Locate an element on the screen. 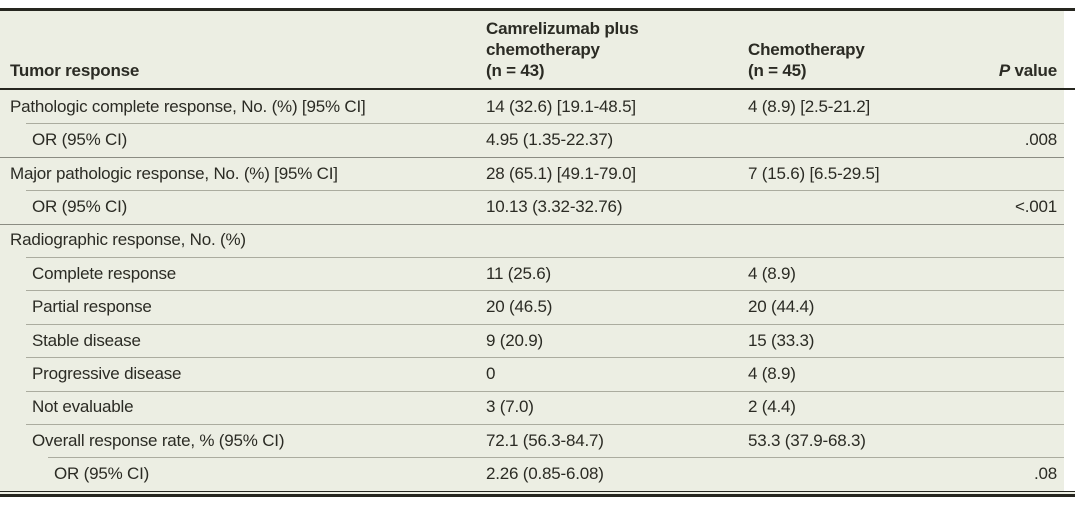 The image size is (1080, 517). row-label: Not evaluable is located at coordinates (83, 407).